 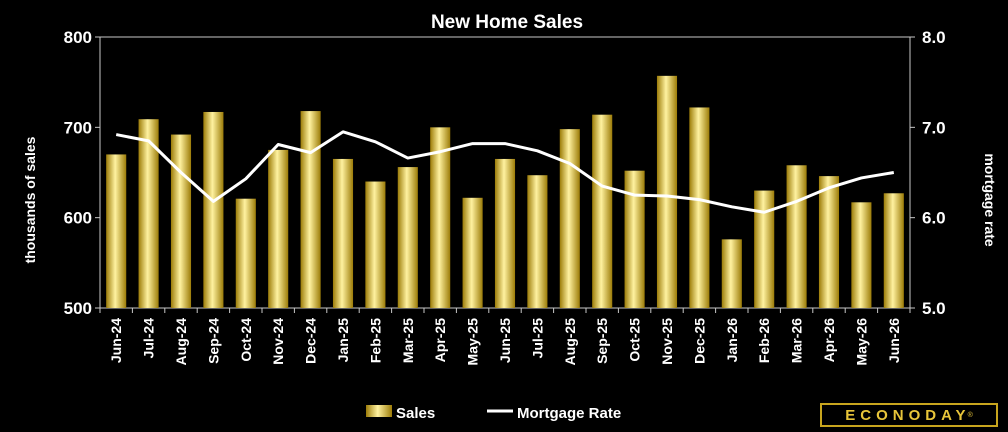 I want to click on x-tick-label: Jan-25, so click(x=343, y=340).